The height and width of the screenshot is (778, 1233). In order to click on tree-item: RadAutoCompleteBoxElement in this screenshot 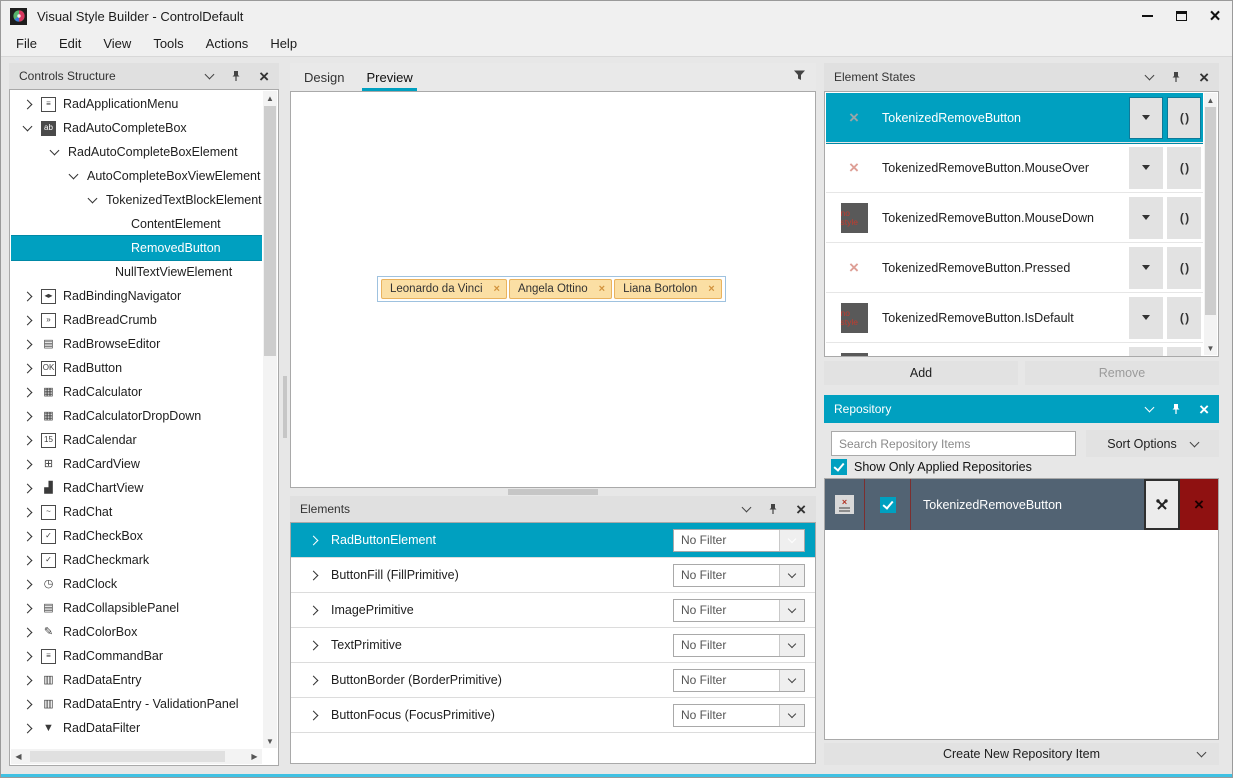, I will do `click(136, 152)`.